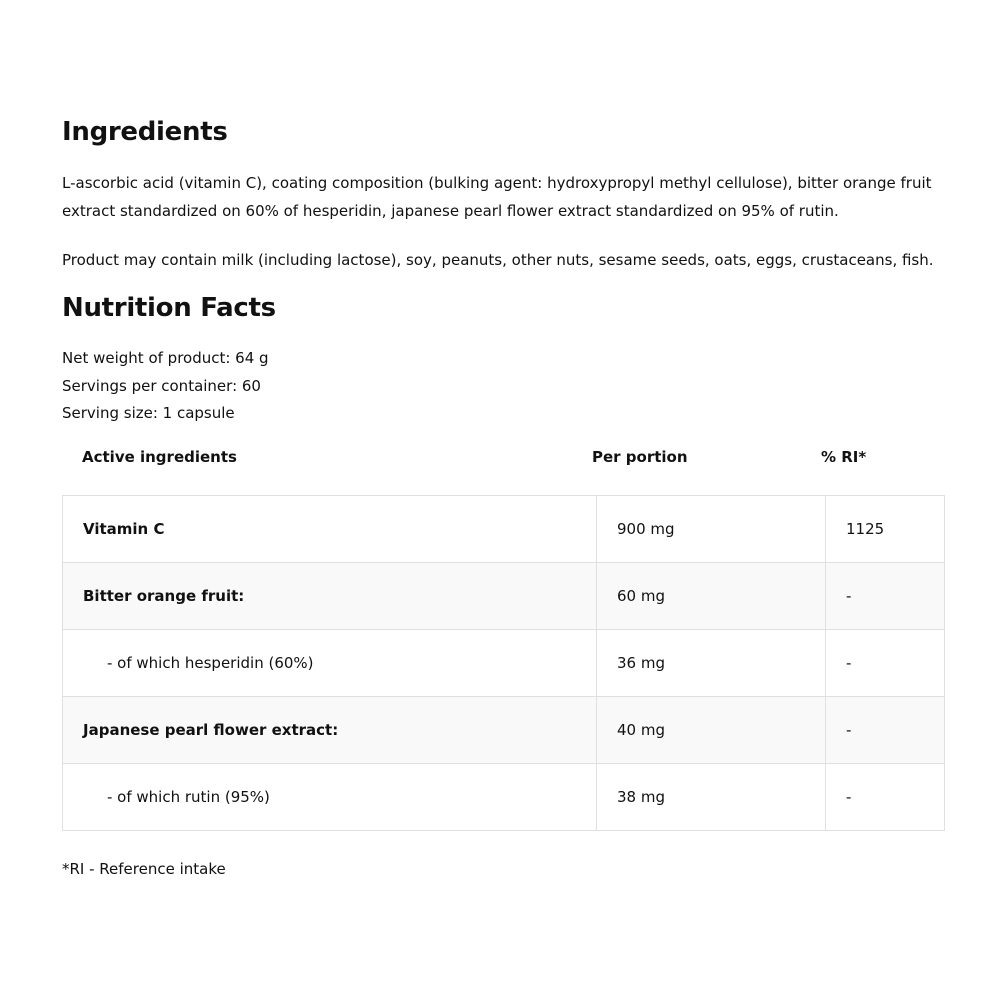  Describe the element at coordinates (711, 596) in the screenshot. I see `per-portion: 60 mg` at that location.